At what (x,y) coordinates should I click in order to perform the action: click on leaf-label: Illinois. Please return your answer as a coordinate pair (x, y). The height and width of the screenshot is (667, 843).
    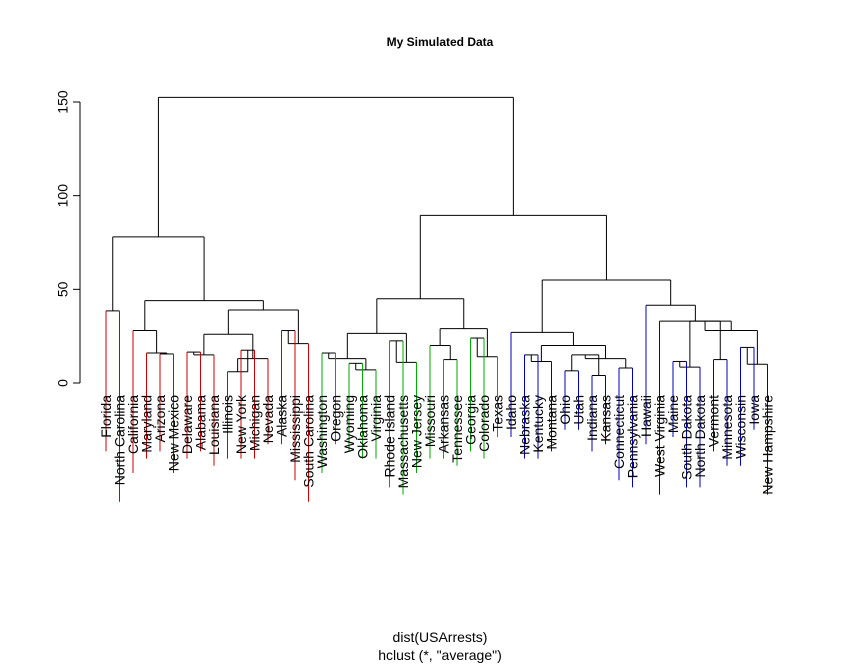
    Looking at the image, I should click on (228, 414).